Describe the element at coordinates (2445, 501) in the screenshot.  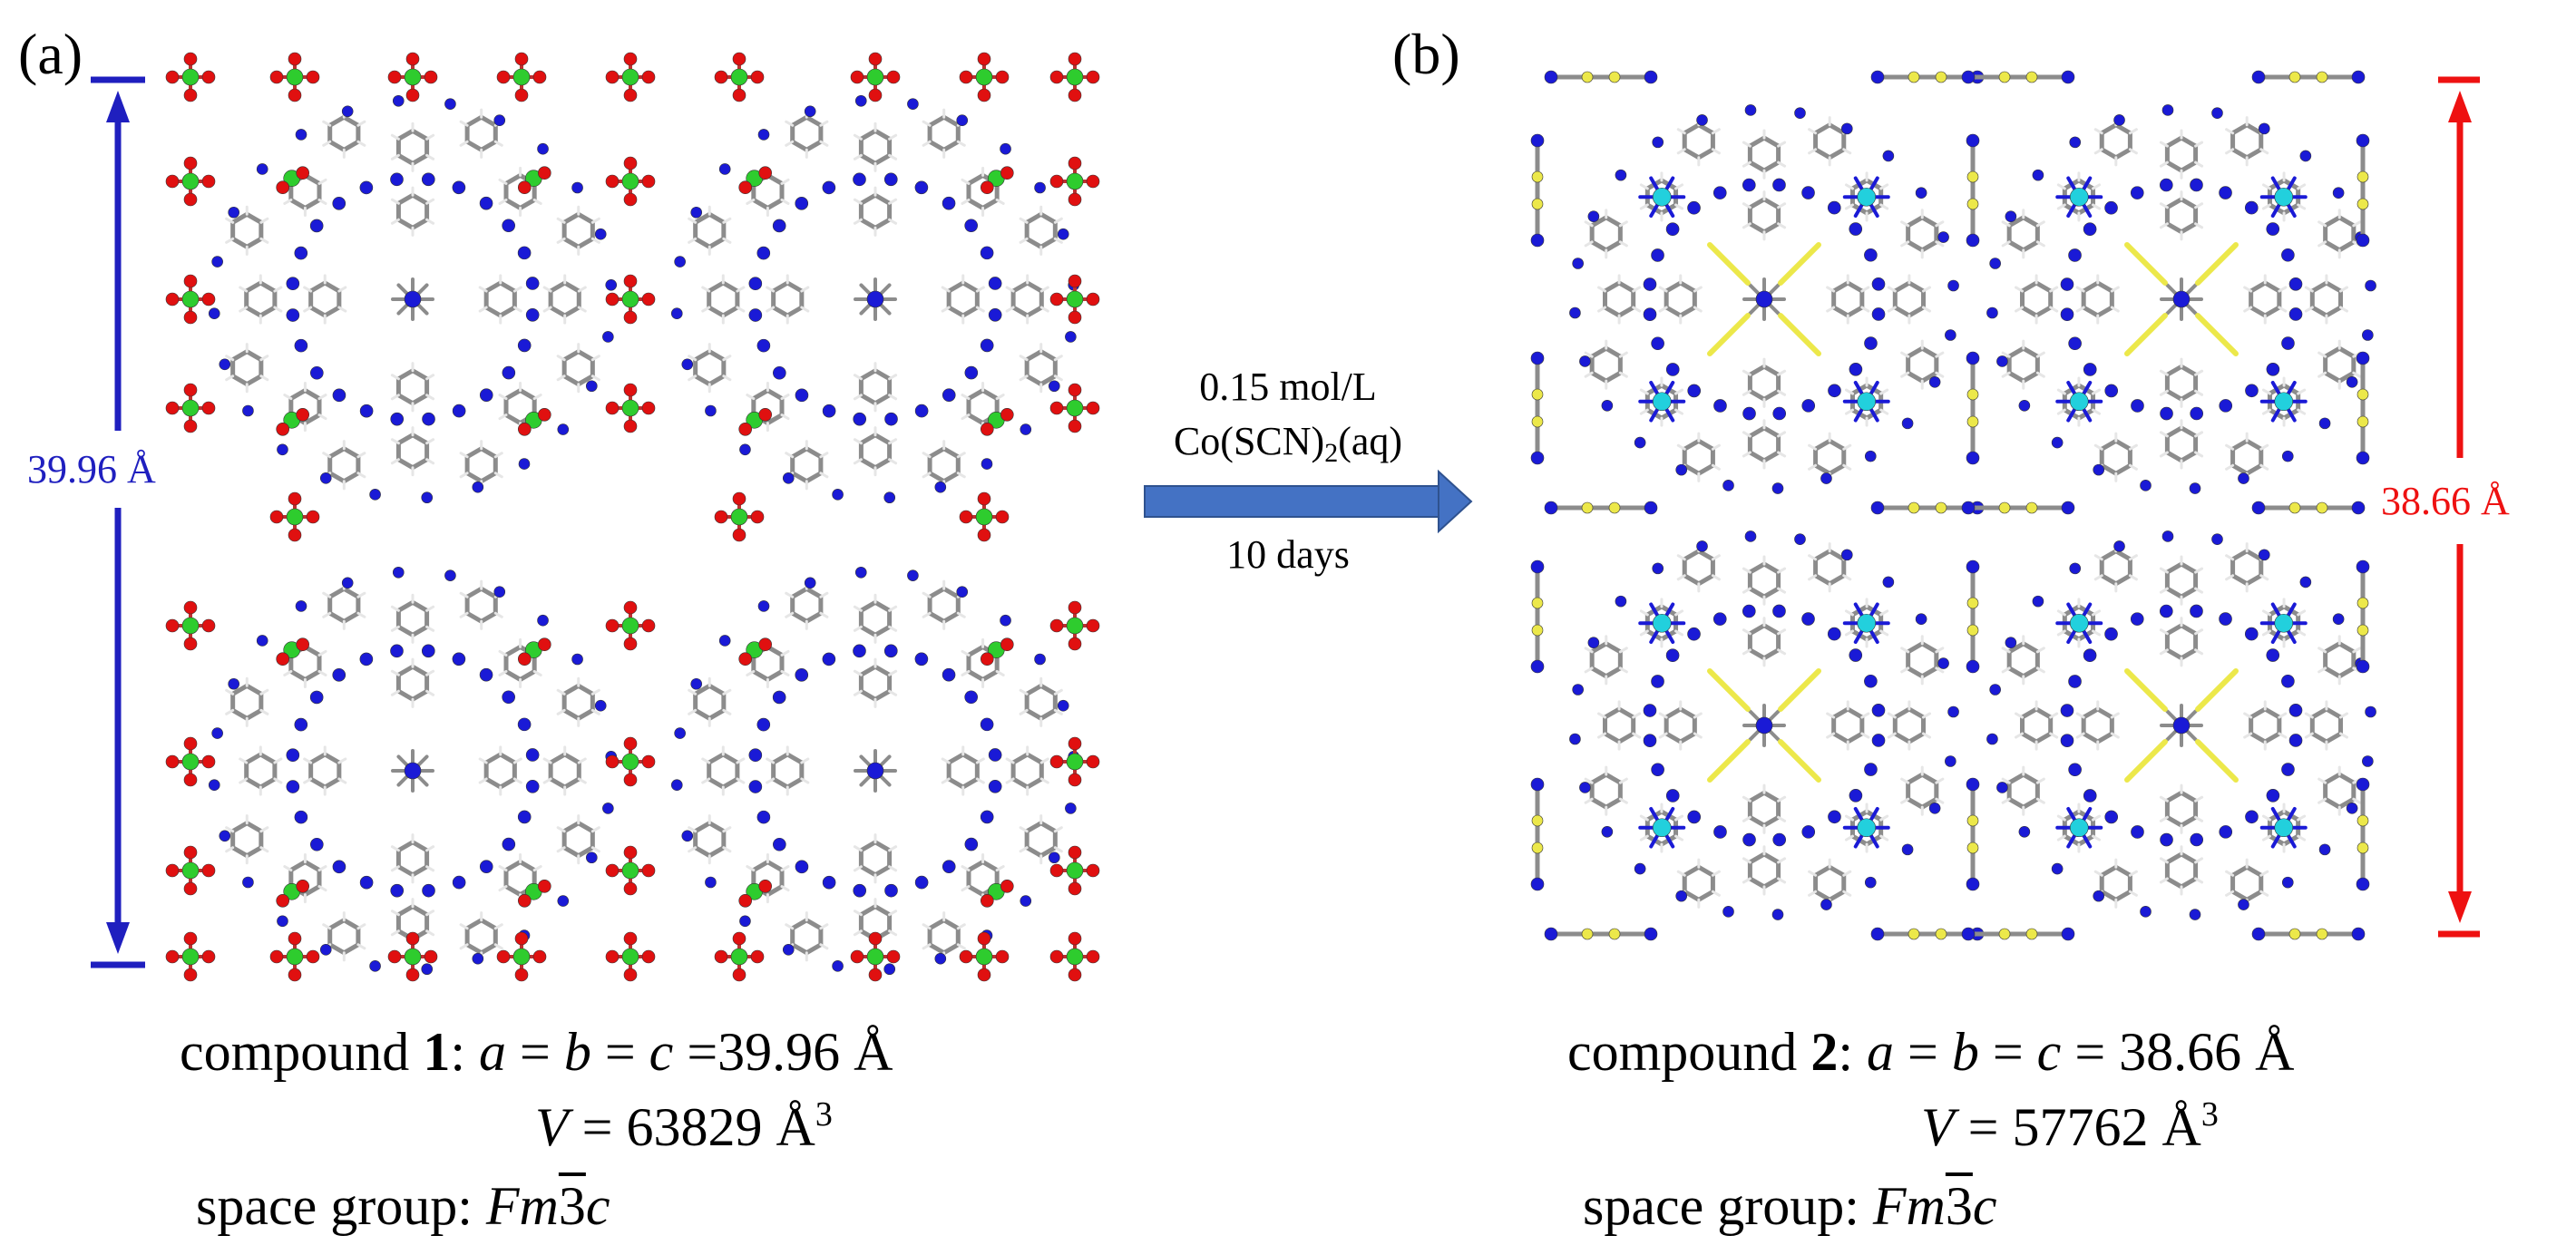
I see `panel-b-dimension-label: 38.66 Å` at that location.